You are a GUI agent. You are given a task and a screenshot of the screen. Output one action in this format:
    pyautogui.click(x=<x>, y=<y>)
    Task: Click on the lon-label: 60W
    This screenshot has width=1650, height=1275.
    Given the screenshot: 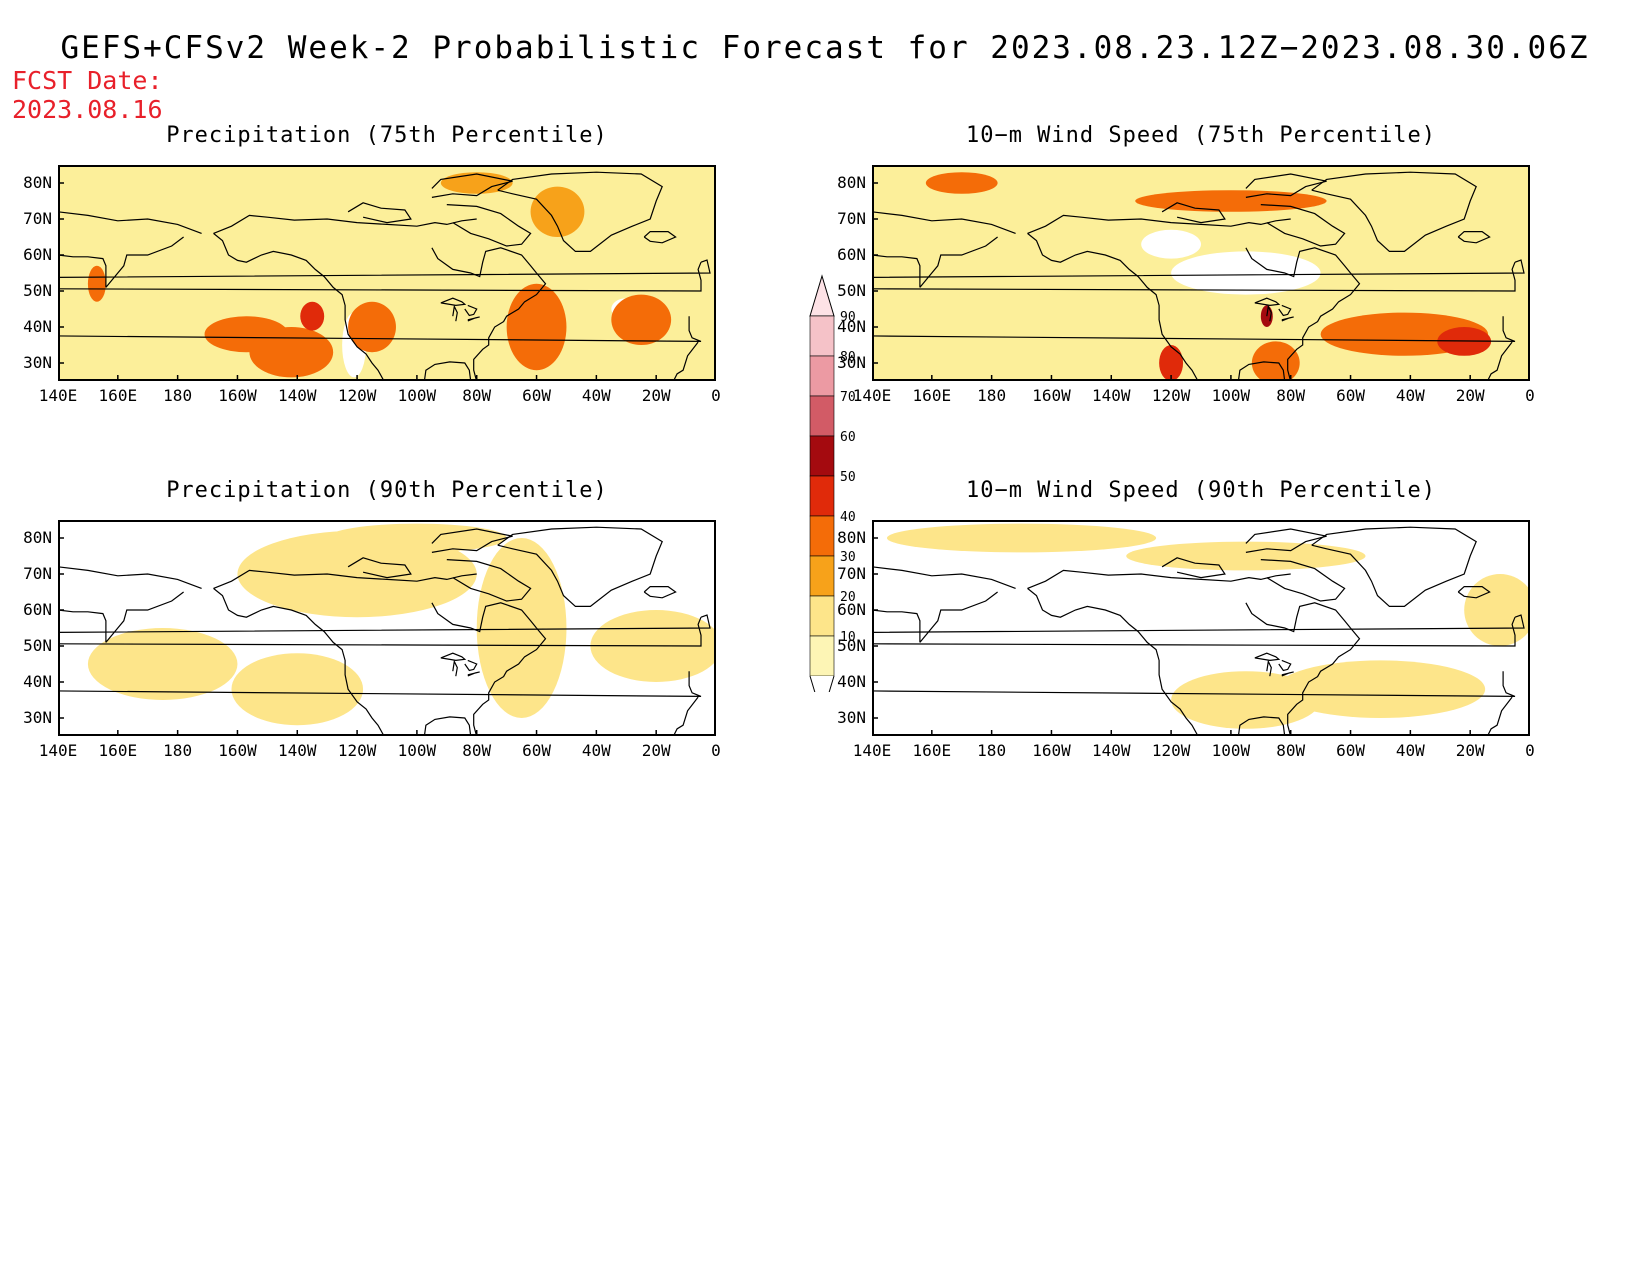 What is the action you would take?
    pyautogui.click(x=536, y=395)
    